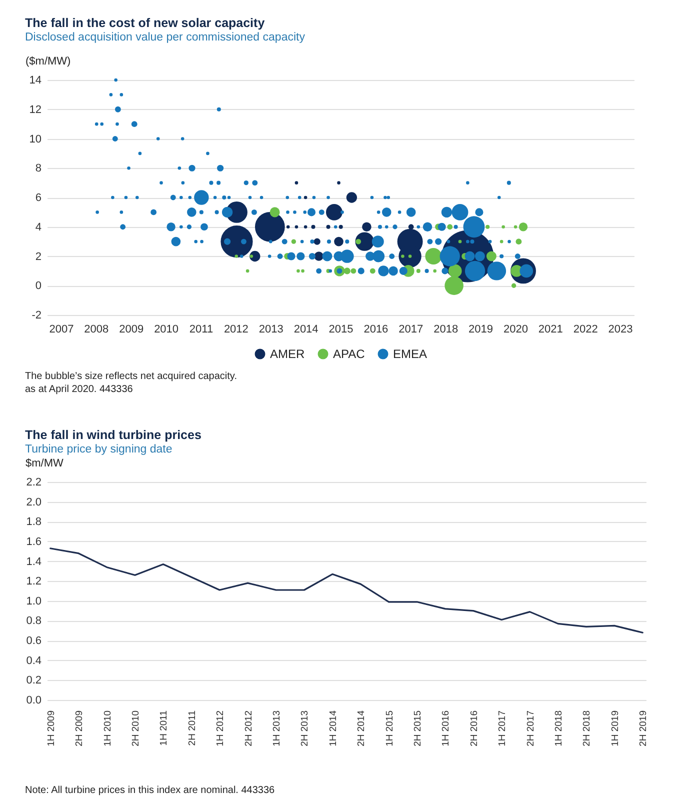 The image size is (692, 805). I want to click on y-tick-label: 4, so click(38, 227).